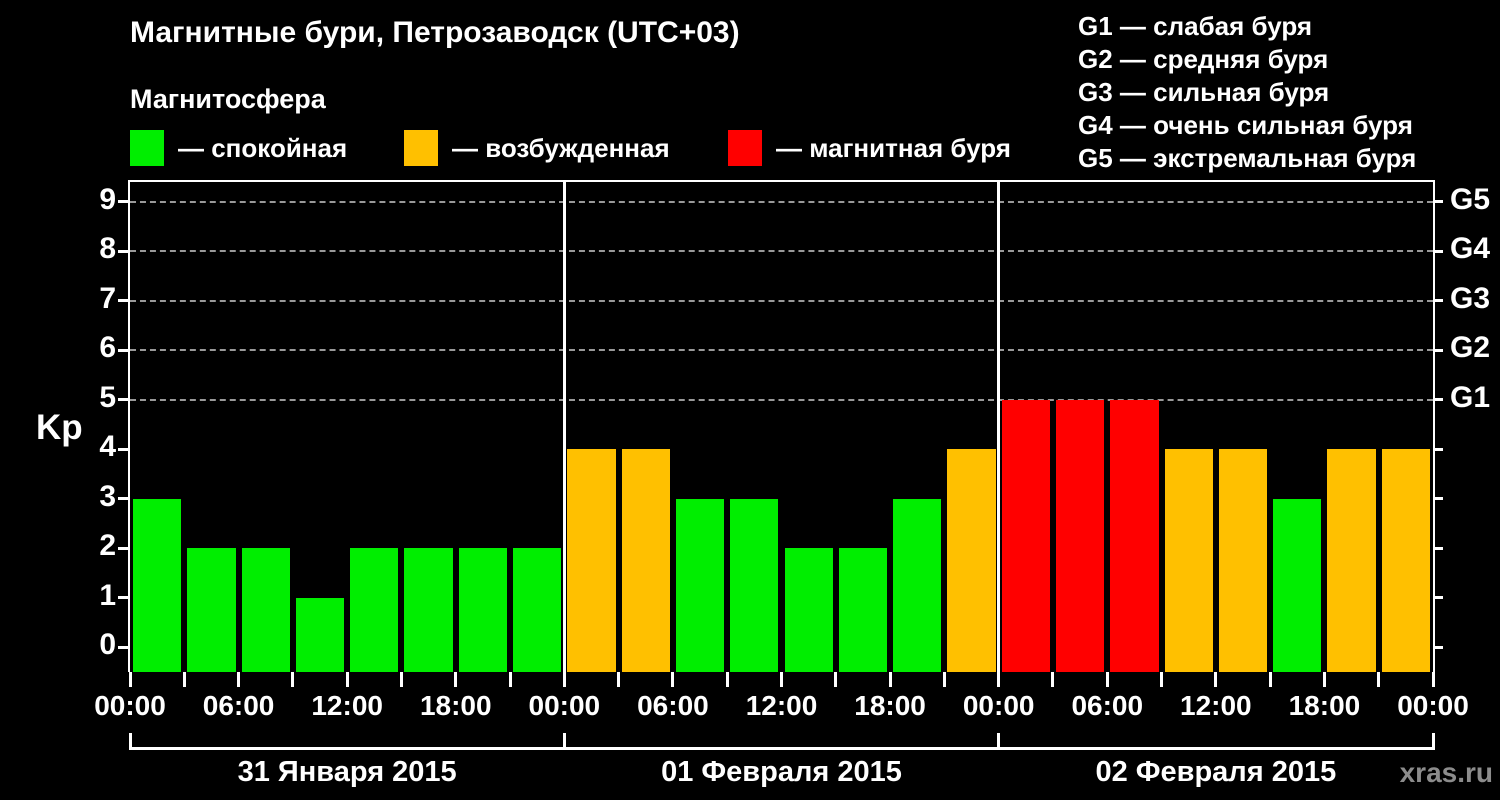 The width and height of the screenshot is (1500, 800). Describe the element at coordinates (1470, 249) in the screenshot. I see `g-scale-tick-label-g4: G4` at that location.